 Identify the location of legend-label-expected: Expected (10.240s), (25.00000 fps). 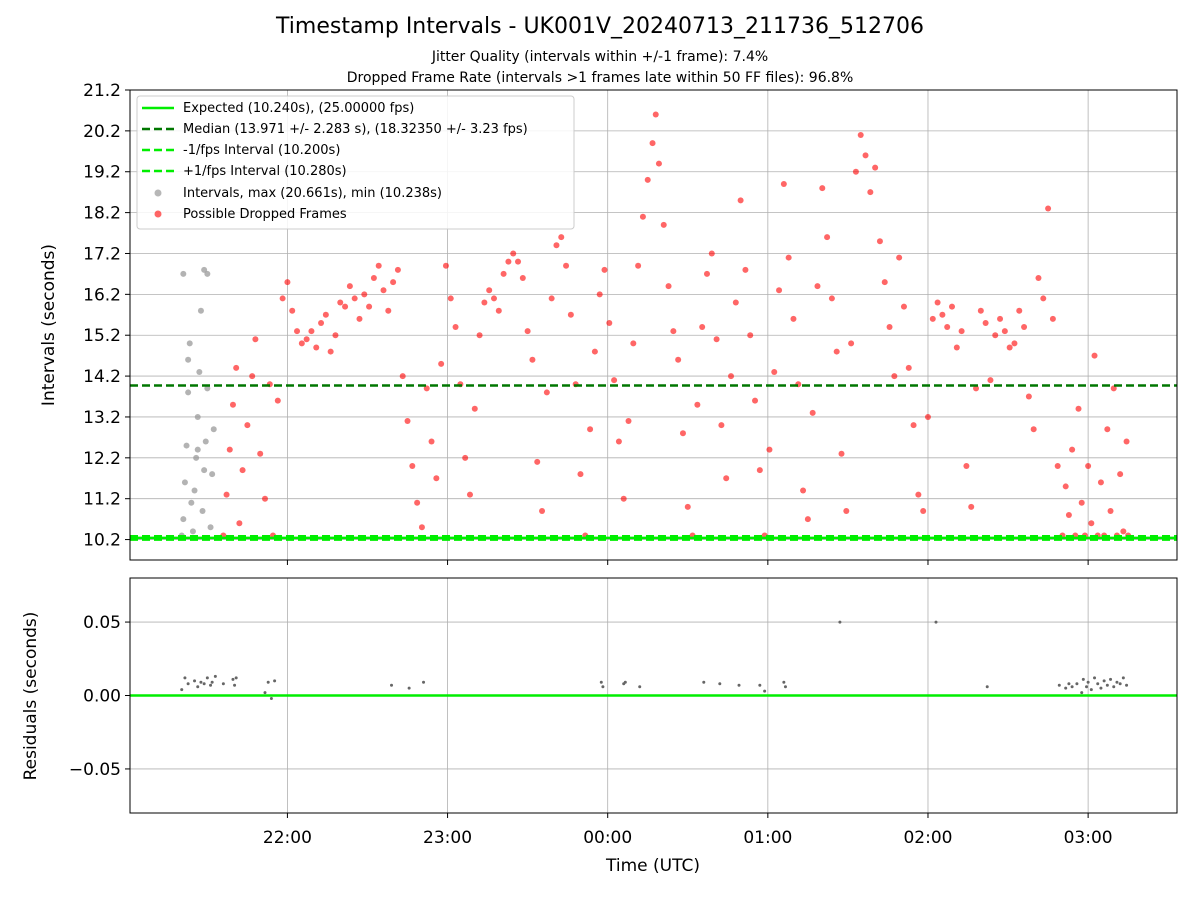
(298, 108).